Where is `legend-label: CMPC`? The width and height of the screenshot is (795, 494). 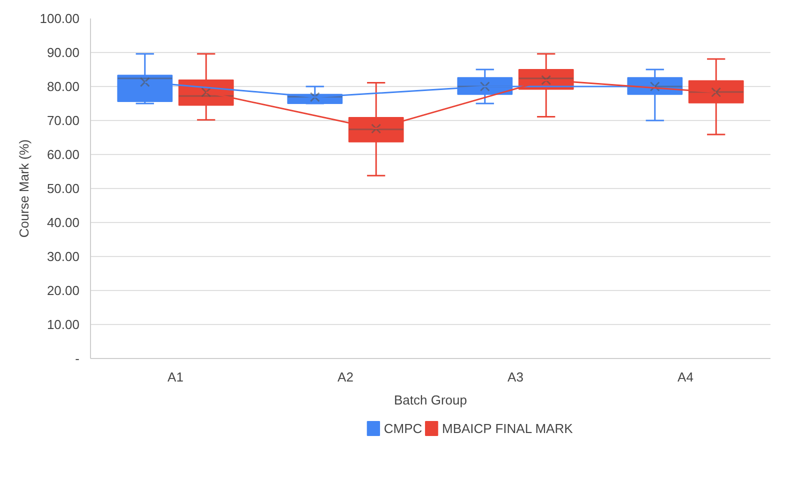
legend-label: CMPC is located at coordinates (403, 428).